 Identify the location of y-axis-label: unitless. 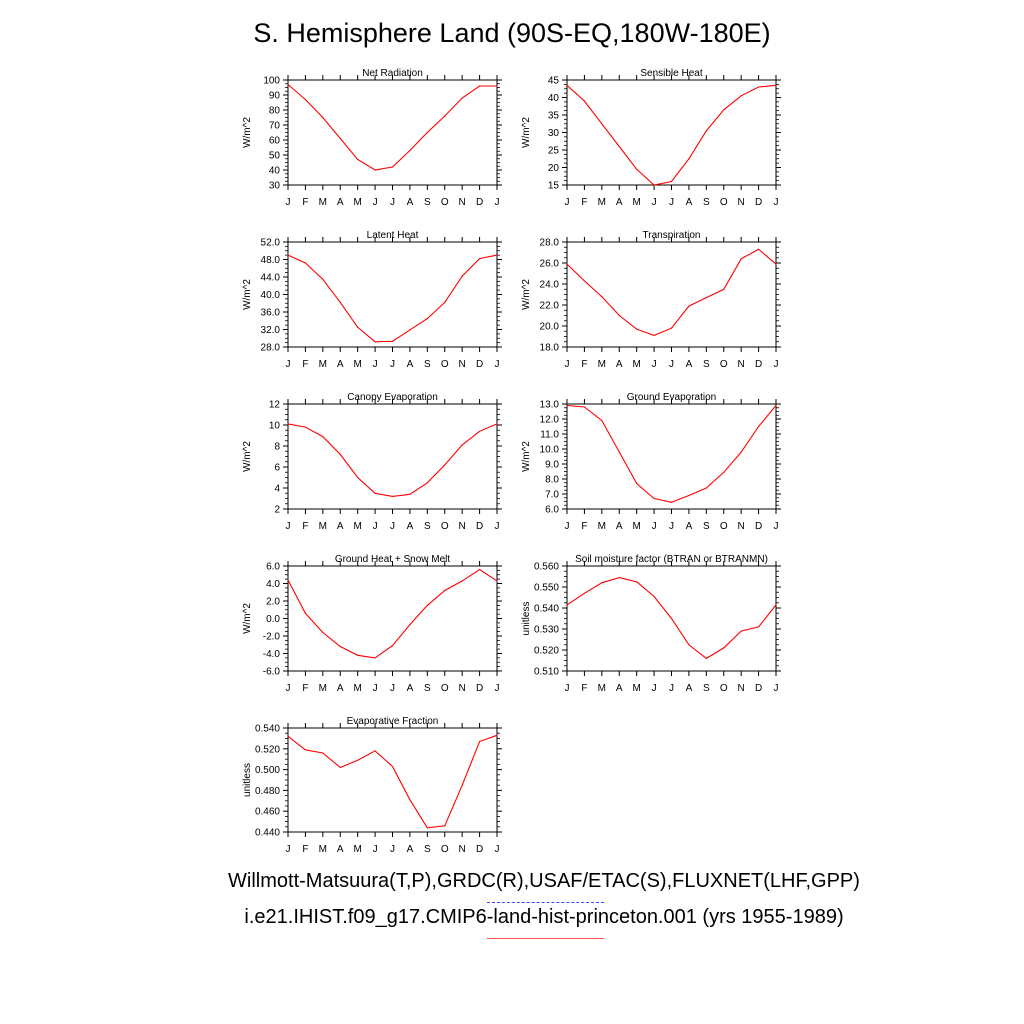
(247, 780).